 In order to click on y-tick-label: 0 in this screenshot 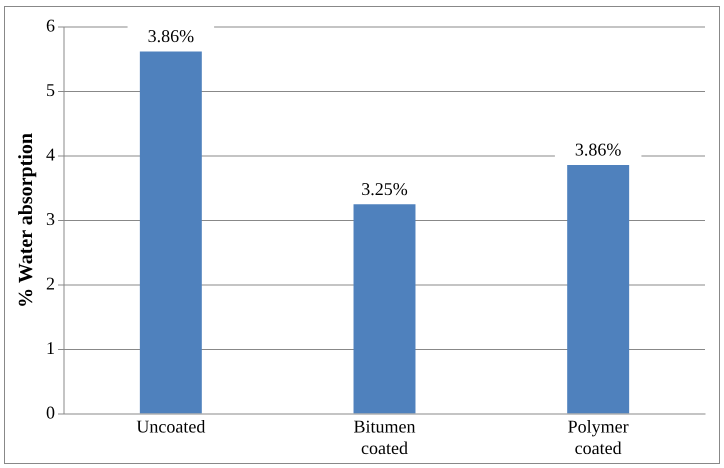, I will do `click(50, 412)`.